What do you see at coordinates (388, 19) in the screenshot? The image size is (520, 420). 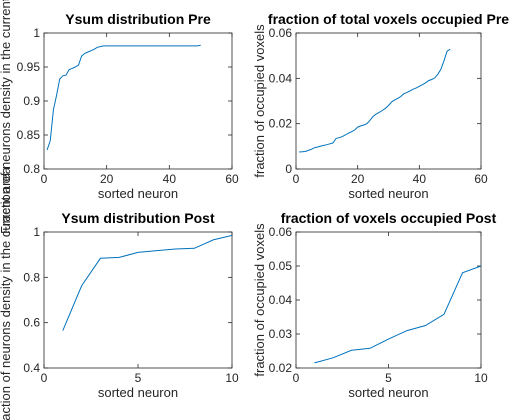 I see `chart-title: fraction of total voxels occupied Pre` at bounding box center [388, 19].